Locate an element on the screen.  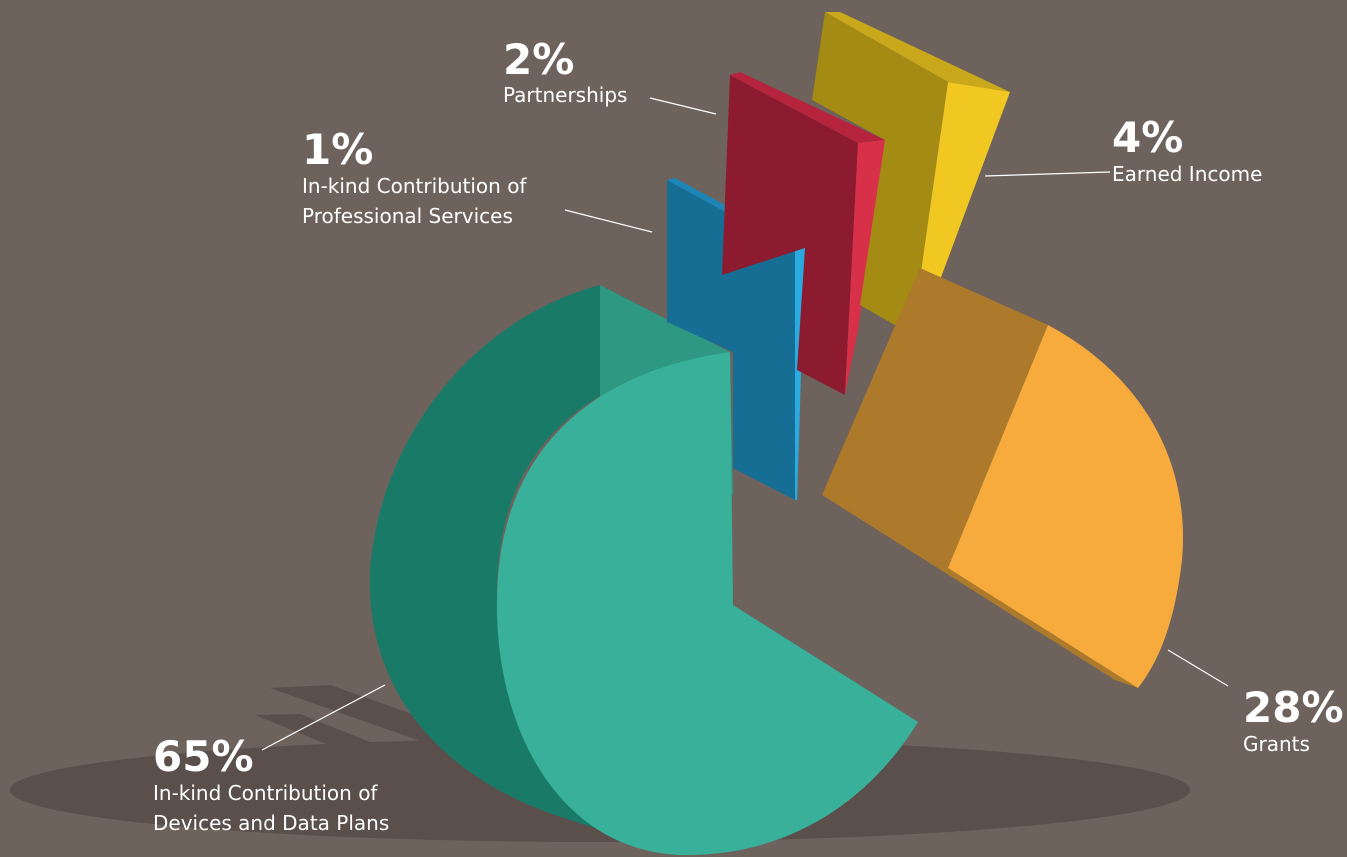
leader-line-devices is located at coordinates (323, 717).